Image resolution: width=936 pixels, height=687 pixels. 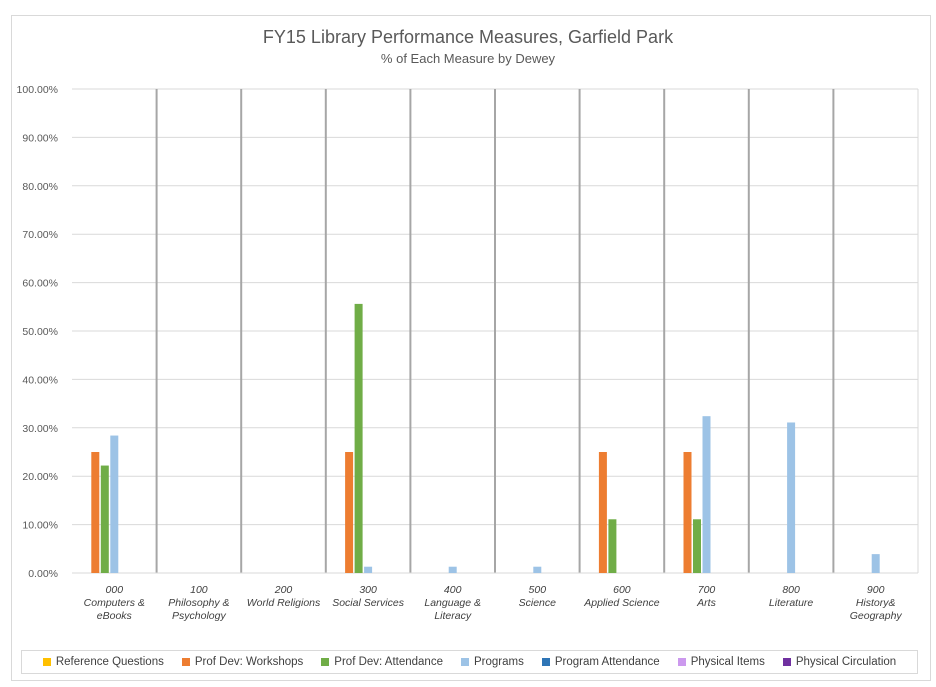 What do you see at coordinates (607, 662) in the screenshot?
I see `legend-label: Program Attendance` at bounding box center [607, 662].